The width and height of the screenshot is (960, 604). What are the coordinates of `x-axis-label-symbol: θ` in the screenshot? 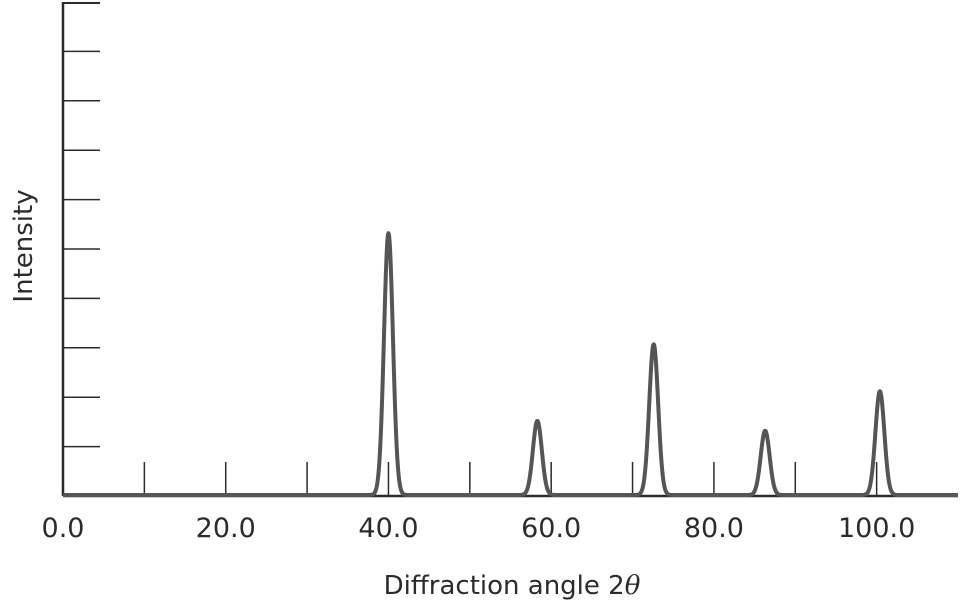 It's located at (633, 586).